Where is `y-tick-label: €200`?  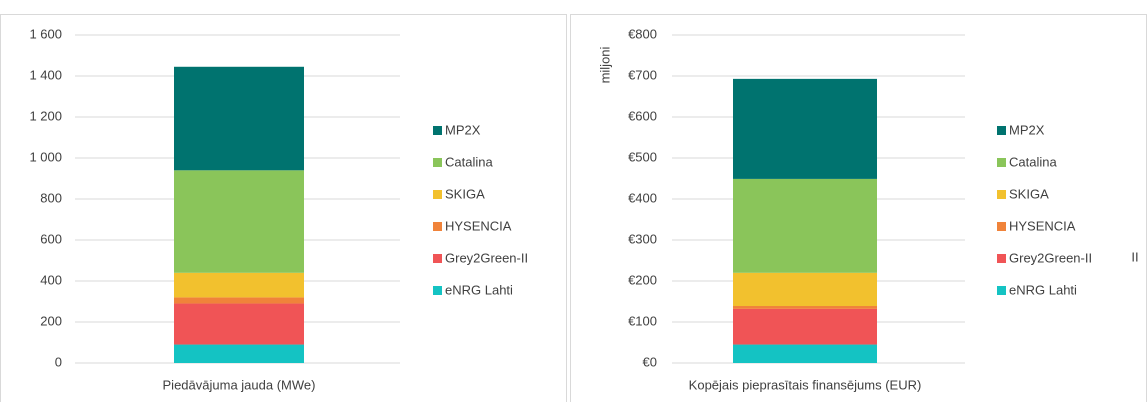 y-tick-label: €200 is located at coordinates (642, 279).